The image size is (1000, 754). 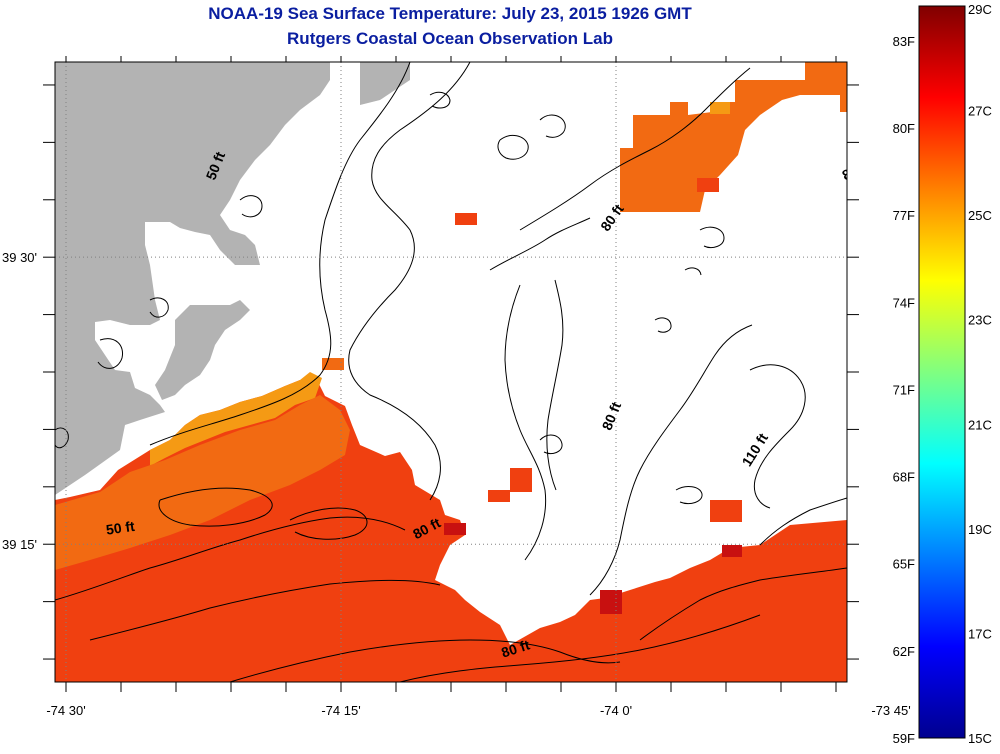 I want to click on contour-110ft, so click(x=671, y=460).